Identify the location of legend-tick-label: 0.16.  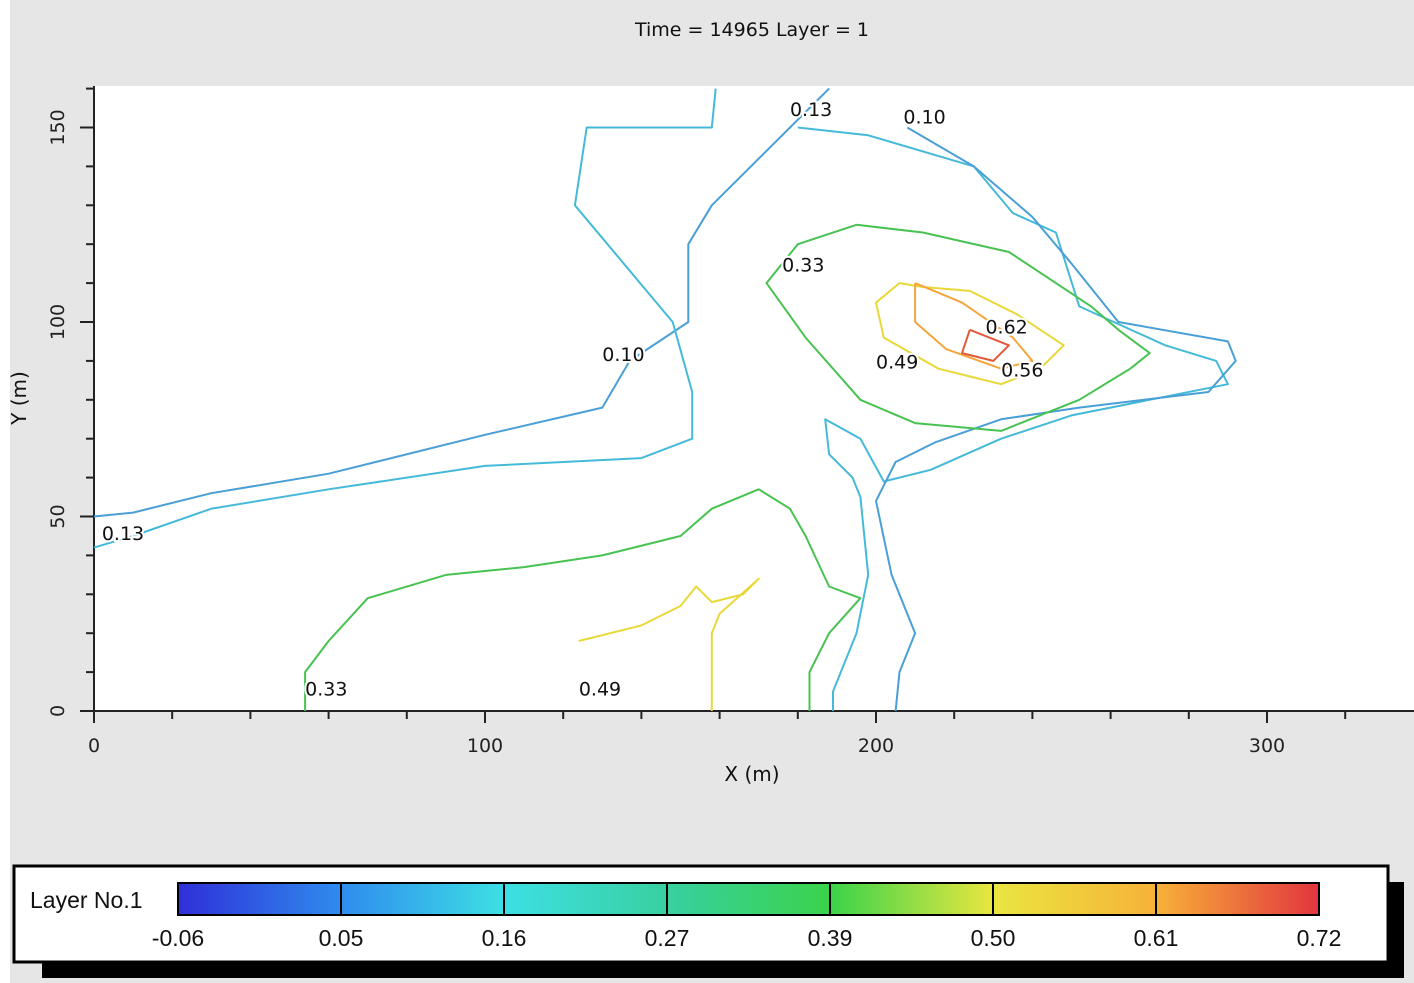
(504, 938).